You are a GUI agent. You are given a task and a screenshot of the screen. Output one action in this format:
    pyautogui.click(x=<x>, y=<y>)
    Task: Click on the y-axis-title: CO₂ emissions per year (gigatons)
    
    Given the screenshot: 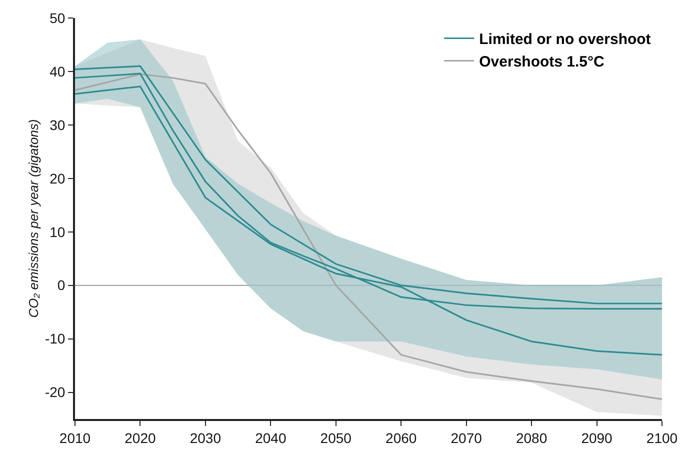 What is the action you would take?
    pyautogui.click(x=33, y=218)
    